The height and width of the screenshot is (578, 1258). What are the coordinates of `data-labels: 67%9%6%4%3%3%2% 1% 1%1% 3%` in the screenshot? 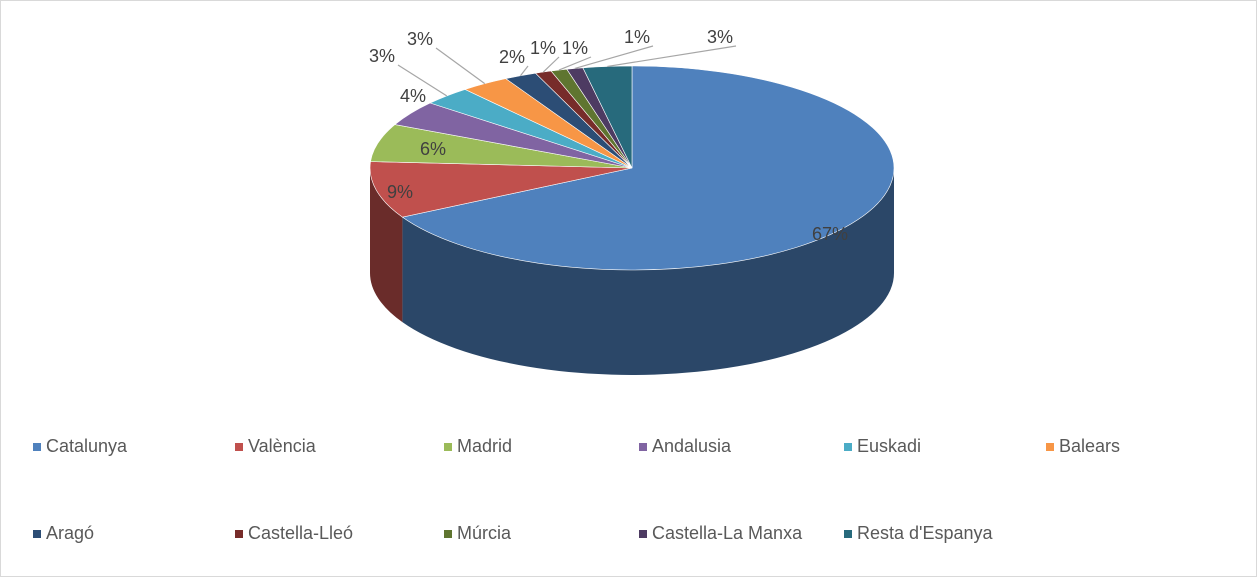 It's located at (608, 135).